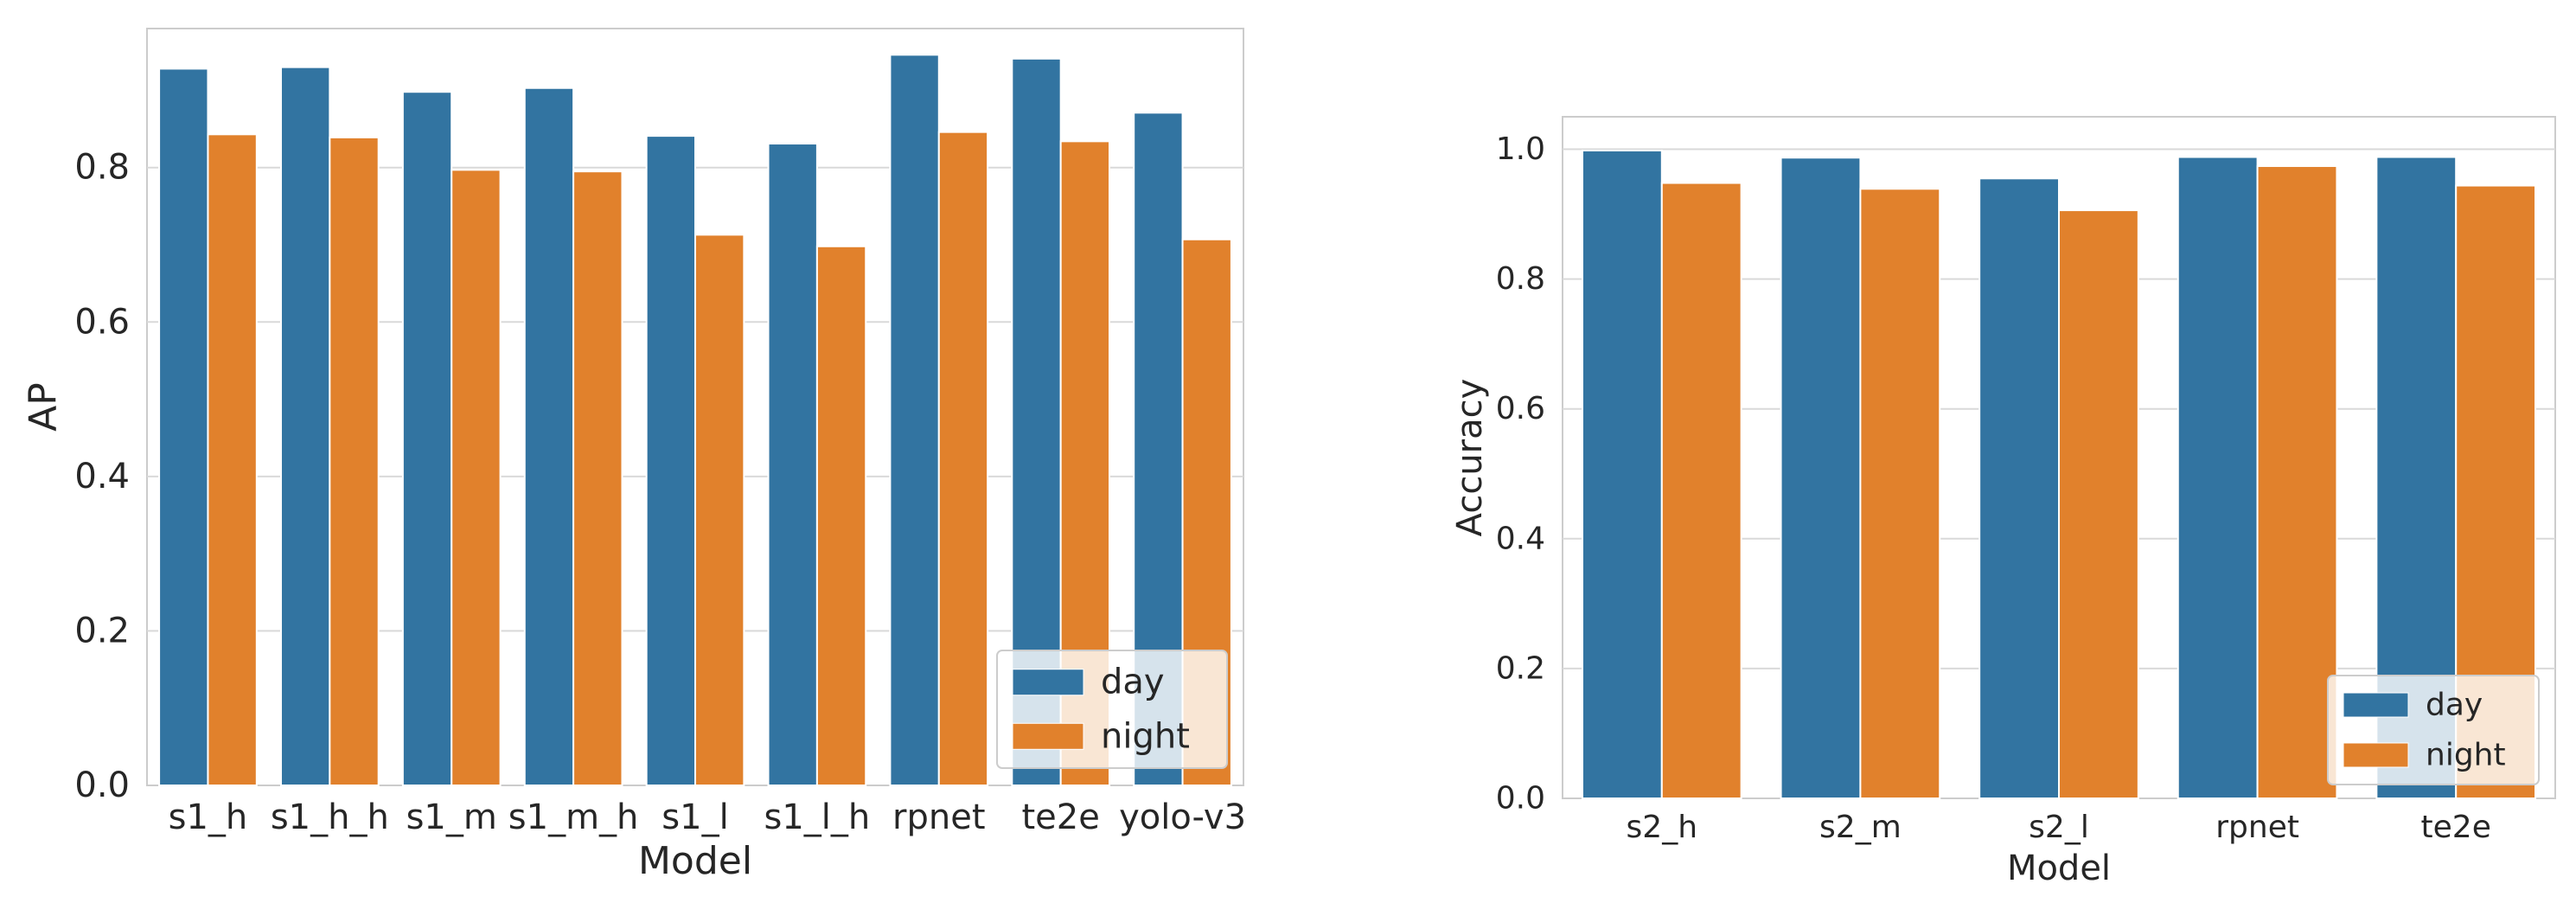 The width and height of the screenshot is (2576, 916). What do you see at coordinates (597, 478) in the screenshot?
I see `bar-night-s1_m_h` at bounding box center [597, 478].